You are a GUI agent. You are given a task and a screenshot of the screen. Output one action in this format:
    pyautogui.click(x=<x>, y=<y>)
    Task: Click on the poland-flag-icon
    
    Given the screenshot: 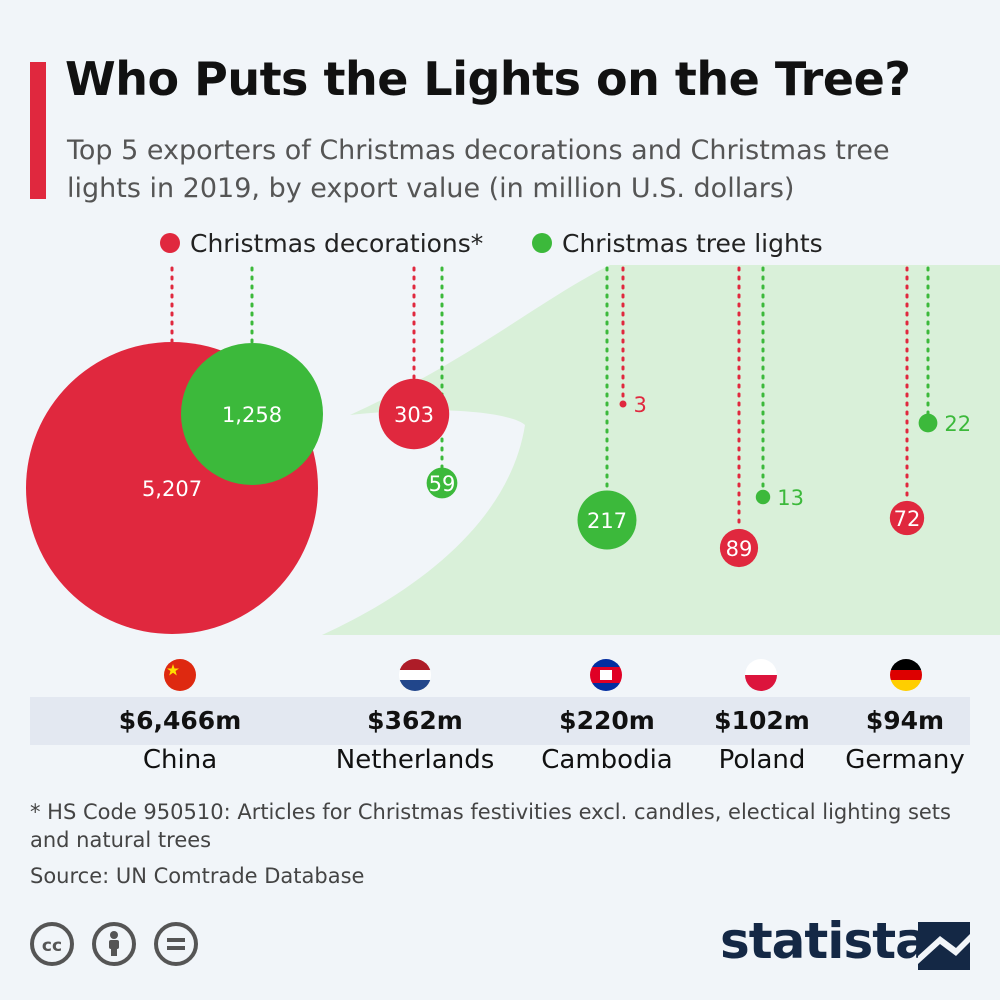 What is the action you would take?
    pyautogui.click(x=761, y=675)
    